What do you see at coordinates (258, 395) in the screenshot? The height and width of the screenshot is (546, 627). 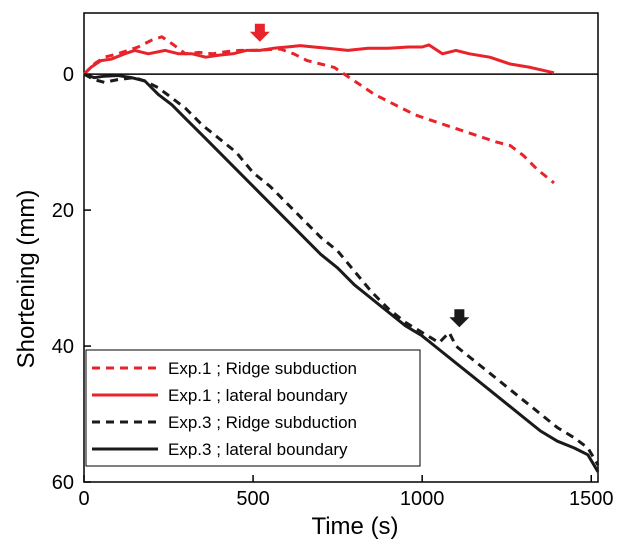 I see `legend-label: Exp.1 ; lateral boundary` at bounding box center [258, 395].